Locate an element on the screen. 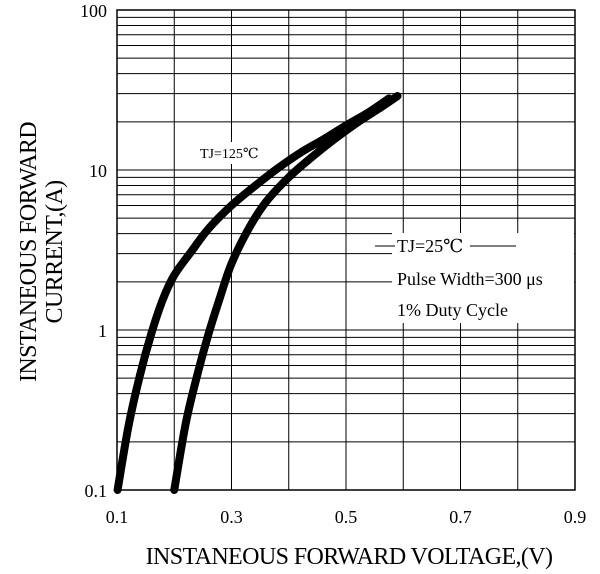  duty-cycle-note: 1% Duty Cycle is located at coordinates (452, 310).